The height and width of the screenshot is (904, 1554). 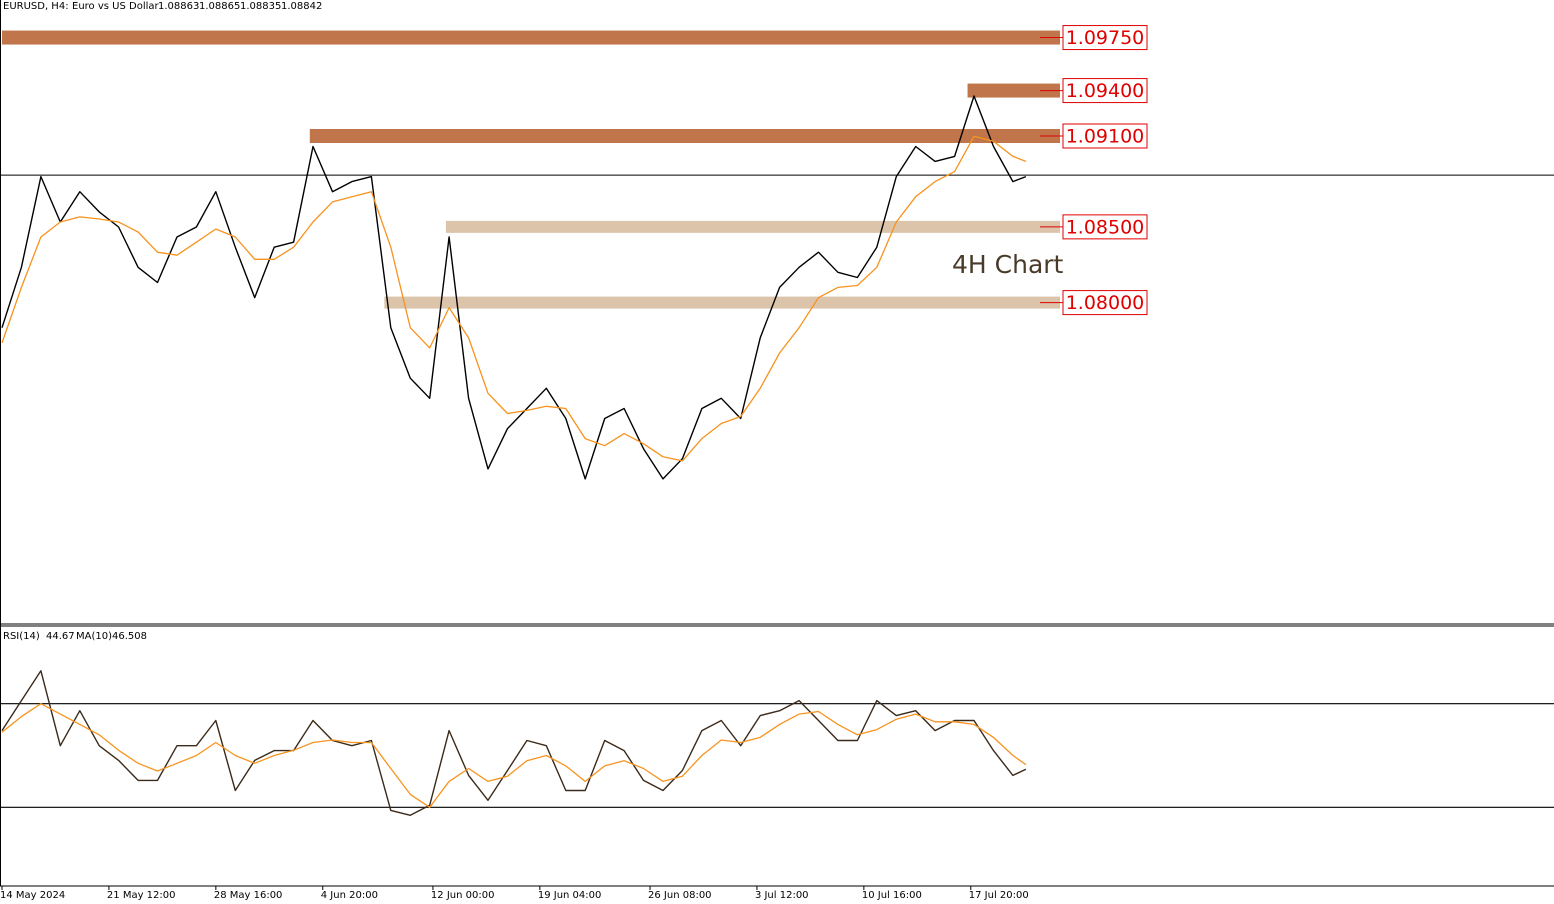 I want to click on ma-label: MA(10), so click(x=94, y=636).